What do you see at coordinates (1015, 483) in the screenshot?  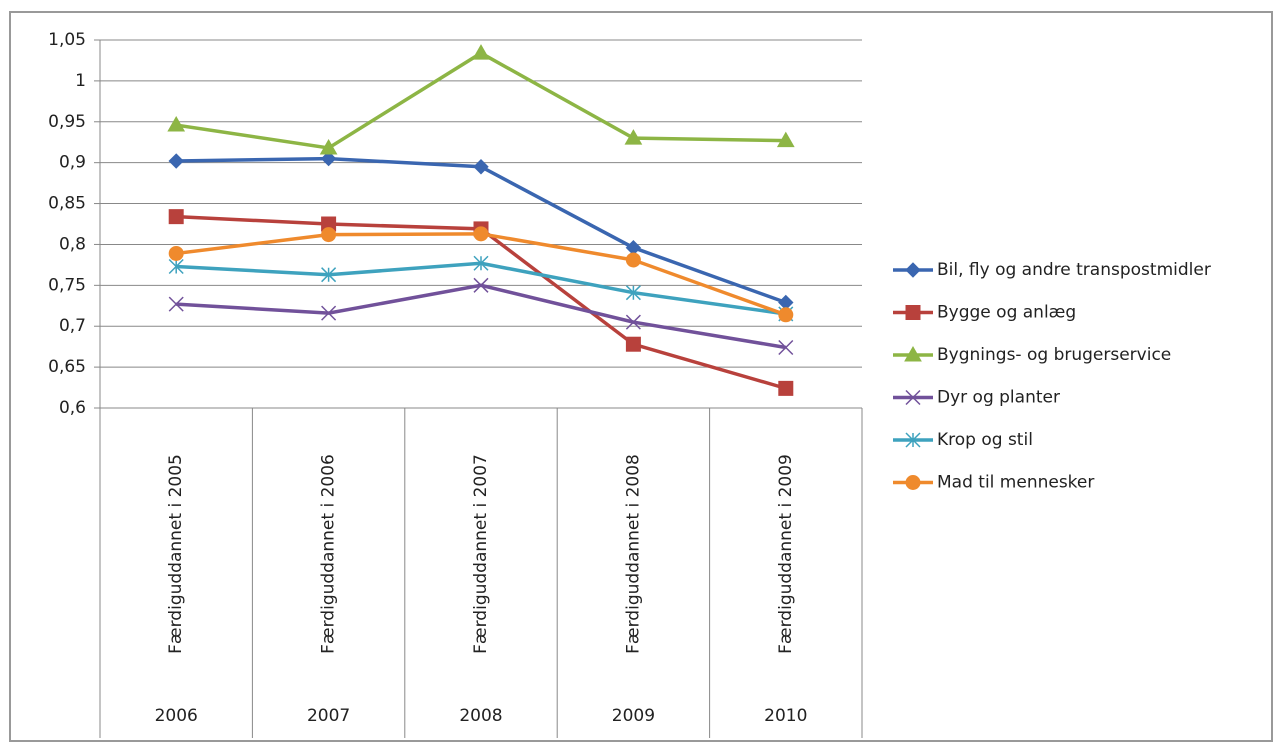 I see `legend-label: Mad til mennesker` at bounding box center [1015, 483].